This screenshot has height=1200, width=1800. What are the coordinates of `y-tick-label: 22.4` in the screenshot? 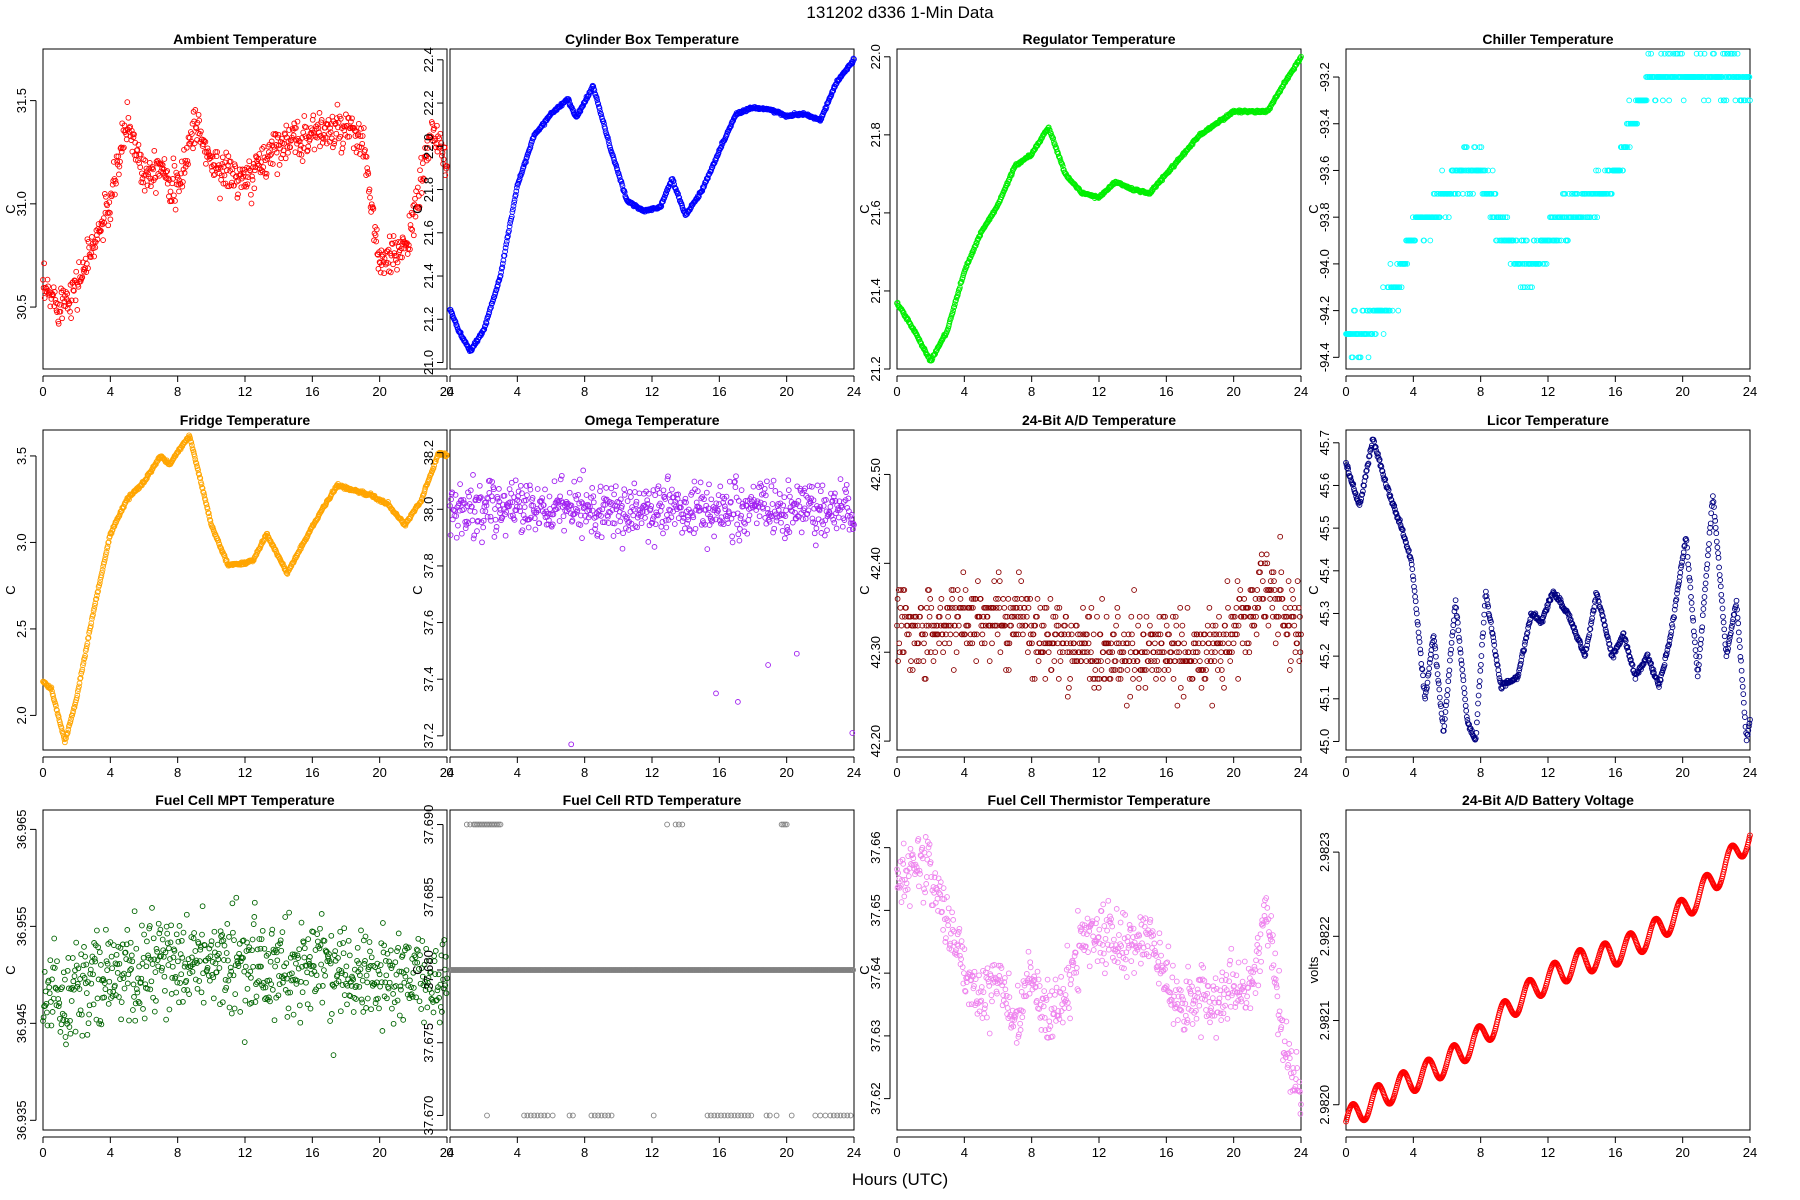 It's located at (428, 59).